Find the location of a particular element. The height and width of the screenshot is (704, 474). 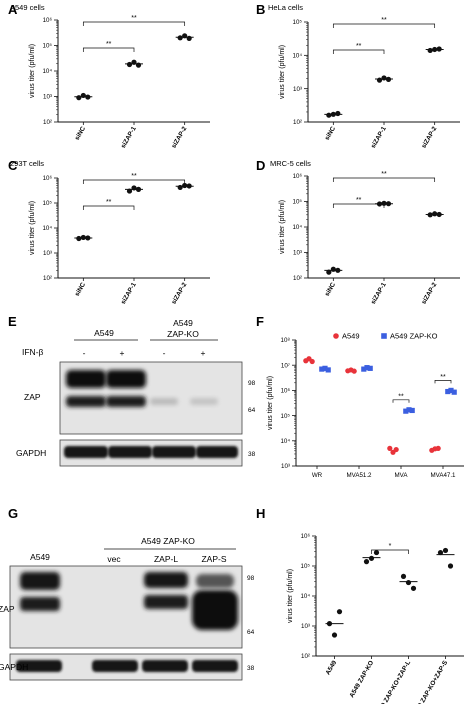

legend-label: A549 is located at coordinates (351, 336).